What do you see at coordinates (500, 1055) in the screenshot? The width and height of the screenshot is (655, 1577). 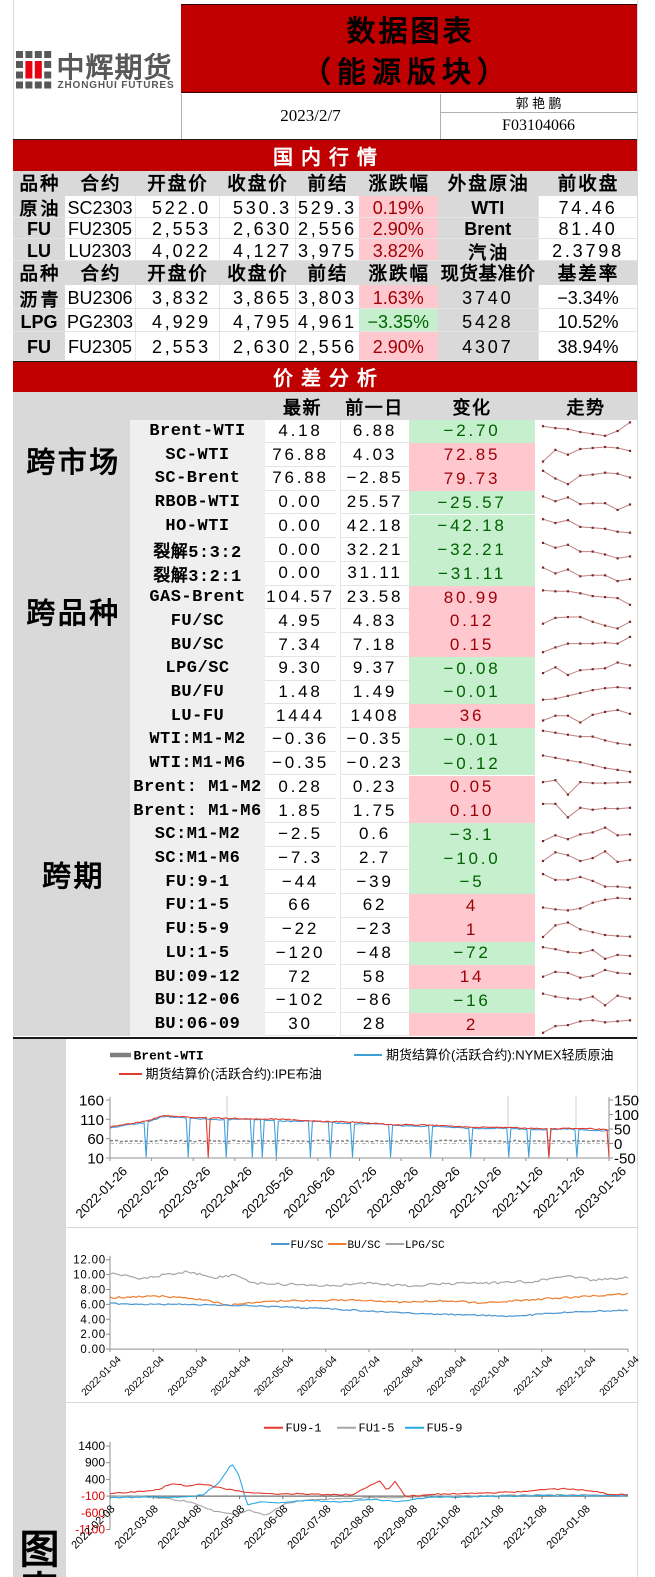 I see `svg-text: 期货结算价(活跃合约):NYMEX轻质原油` at bounding box center [500, 1055].